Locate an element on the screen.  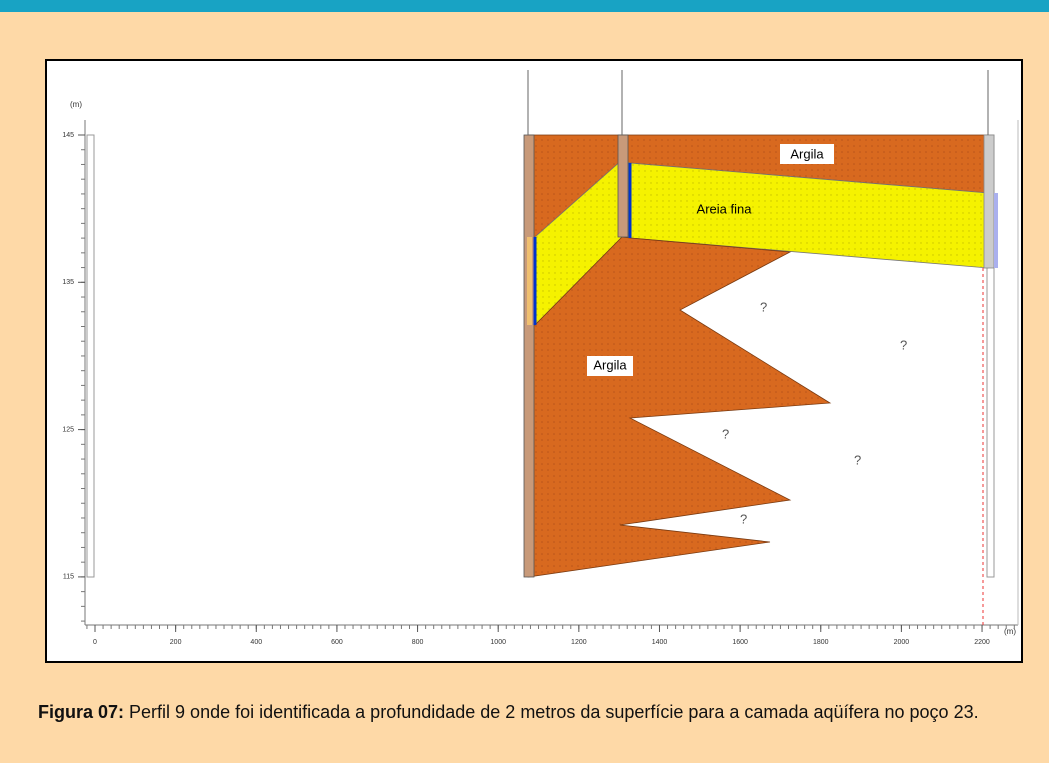
x-tick-label: 600 is located at coordinates (337, 642).